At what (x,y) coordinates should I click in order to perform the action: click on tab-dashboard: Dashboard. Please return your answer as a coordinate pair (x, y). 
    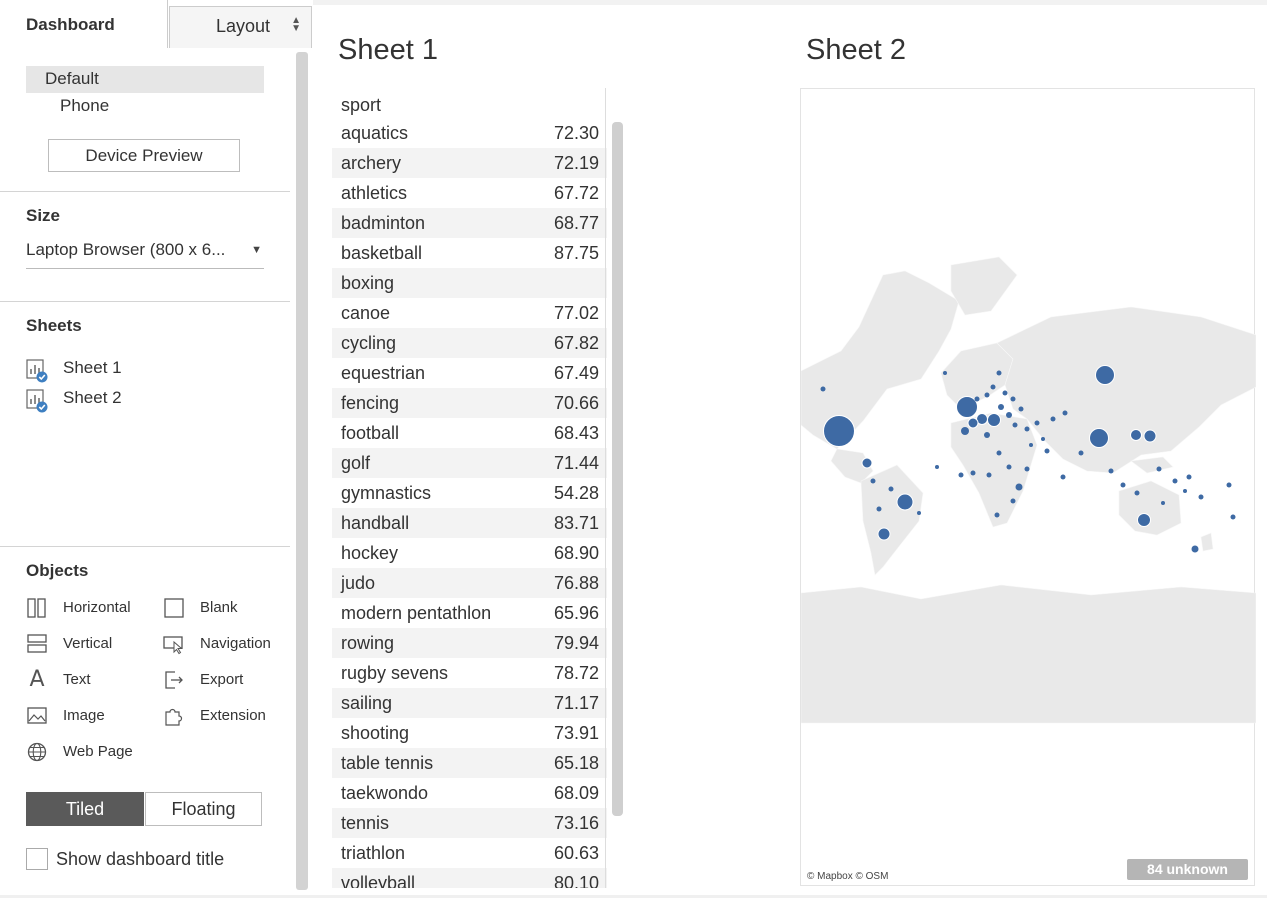
    Looking at the image, I should click on (84, 24).